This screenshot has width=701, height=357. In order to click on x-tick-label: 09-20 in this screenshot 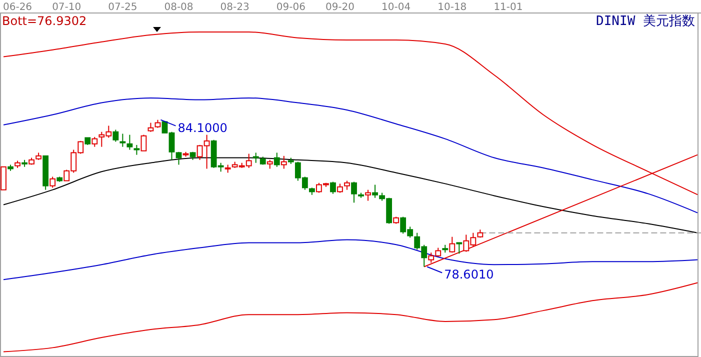, I will do `click(340, 7)`.